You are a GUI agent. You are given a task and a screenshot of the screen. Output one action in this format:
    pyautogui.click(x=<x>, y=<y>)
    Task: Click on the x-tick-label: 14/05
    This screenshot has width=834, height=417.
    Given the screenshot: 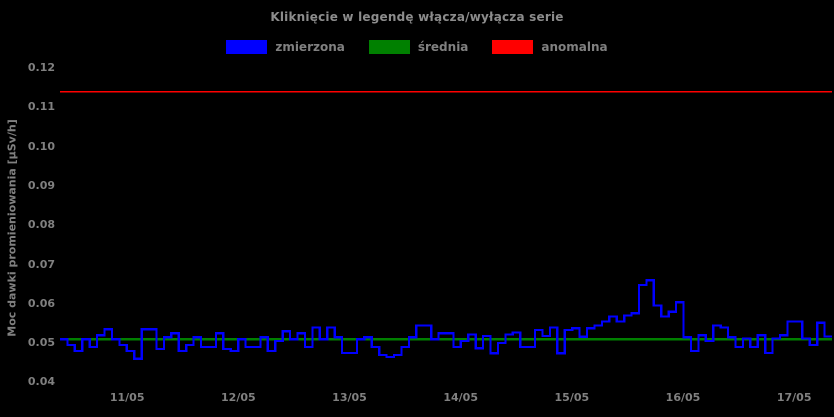 What is the action you would take?
    pyautogui.click(x=460, y=397)
    